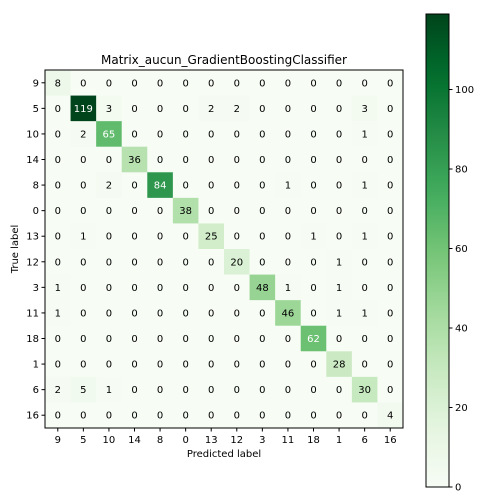 The height and width of the screenshot is (504, 504). Describe the element at coordinates (185, 440) in the screenshot. I see `x-tick-label: 0` at that location.